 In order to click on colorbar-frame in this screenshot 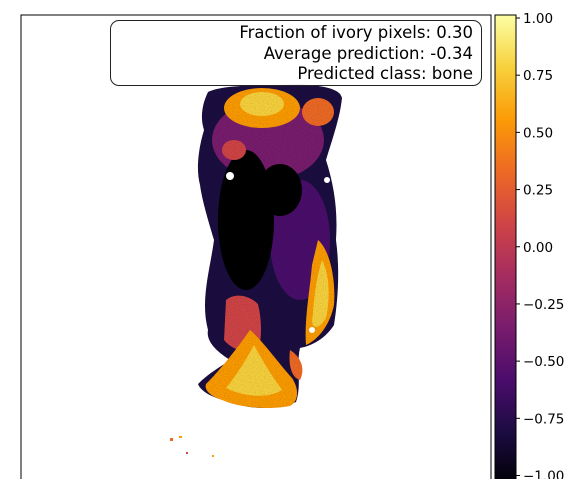, I will do `click(505, 246)`.